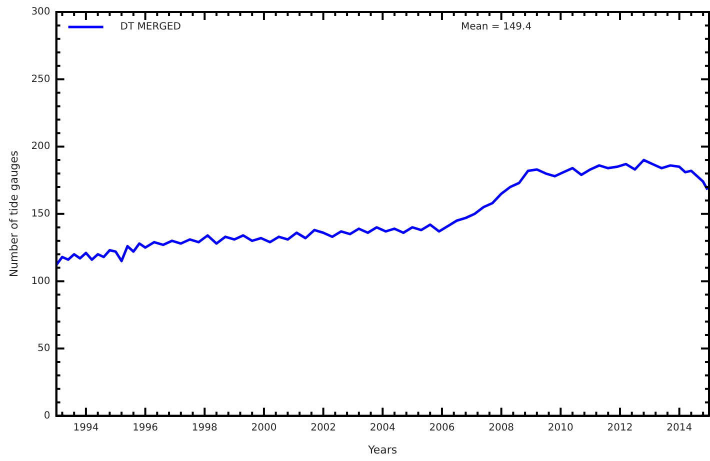 The image size is (710, 461). What do you see at coordinates (13, 214) in the screenshot?
I see `y-axis-title: Number of tide gauges` at bounding box center [13, 214].